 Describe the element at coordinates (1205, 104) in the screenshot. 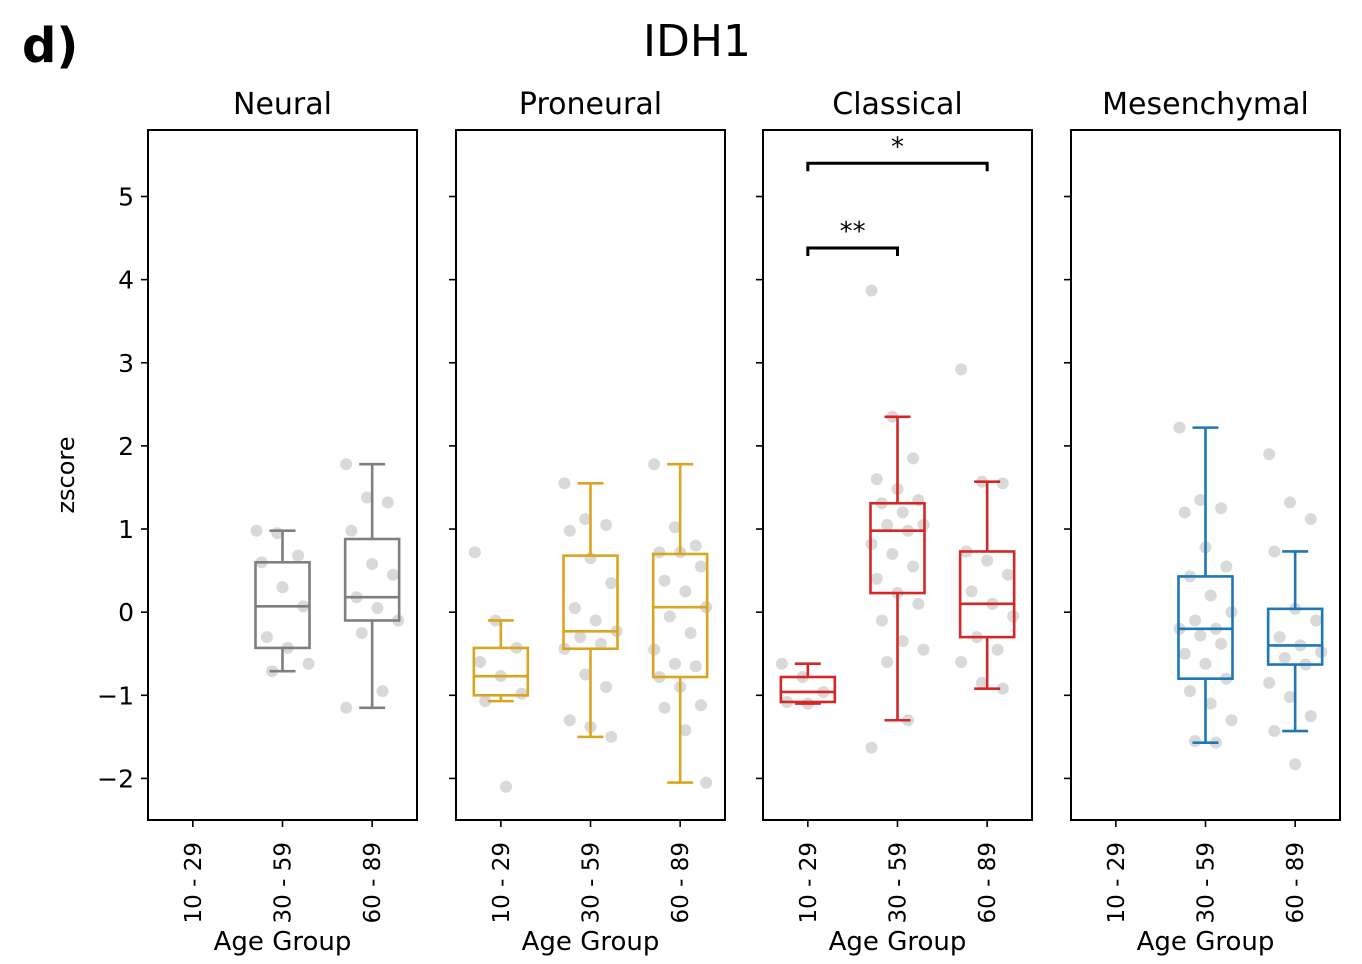

I see `panel-title: Mesenchymal` at that location.